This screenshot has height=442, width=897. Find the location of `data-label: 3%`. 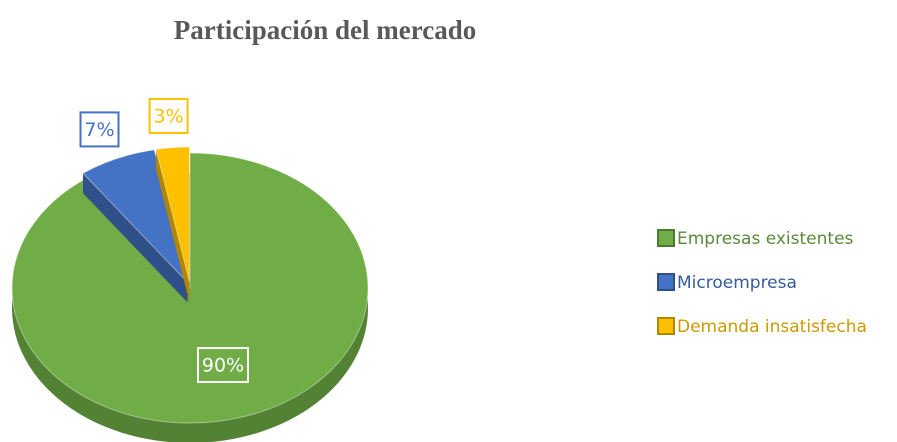

data-label: 3% is located at coordinates (168, 116).